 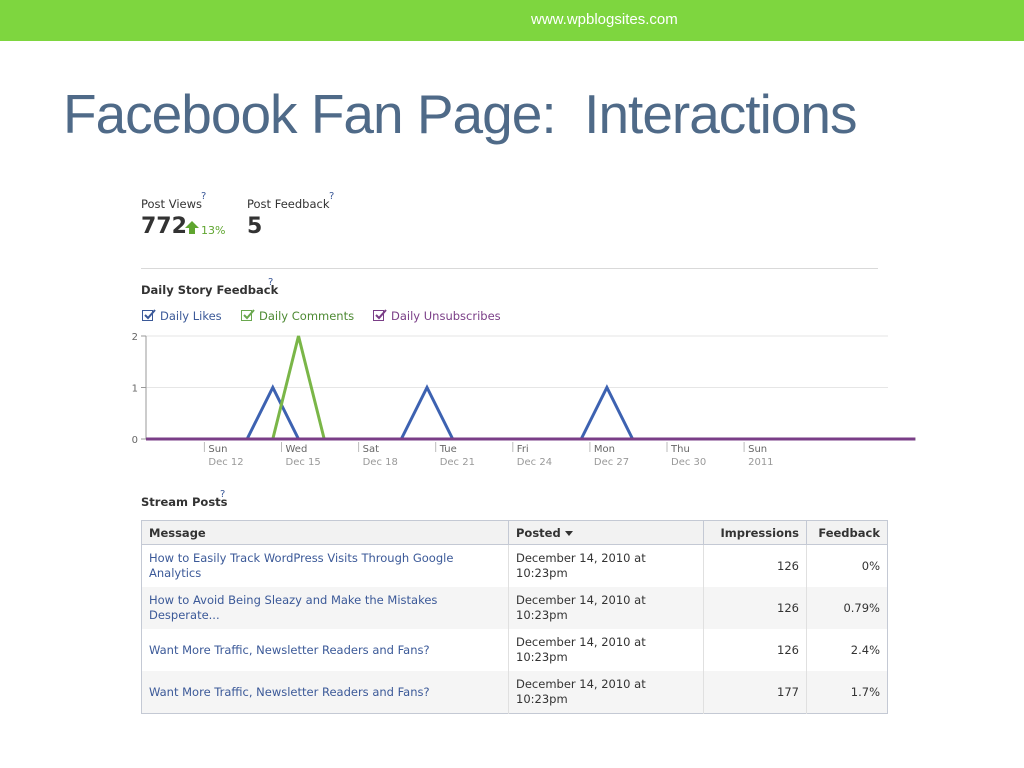 I want to click on x-tick-day-label: Mon, so click(x=604, y=449).